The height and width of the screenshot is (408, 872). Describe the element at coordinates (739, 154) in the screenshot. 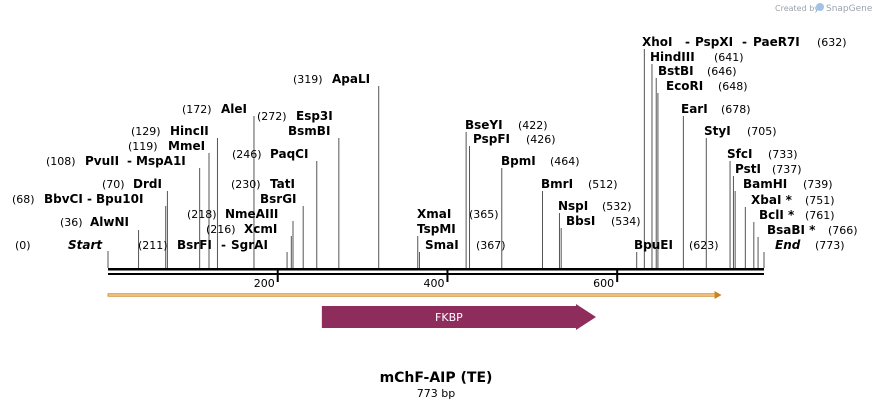

I see `site-name: SfcI` at that location.